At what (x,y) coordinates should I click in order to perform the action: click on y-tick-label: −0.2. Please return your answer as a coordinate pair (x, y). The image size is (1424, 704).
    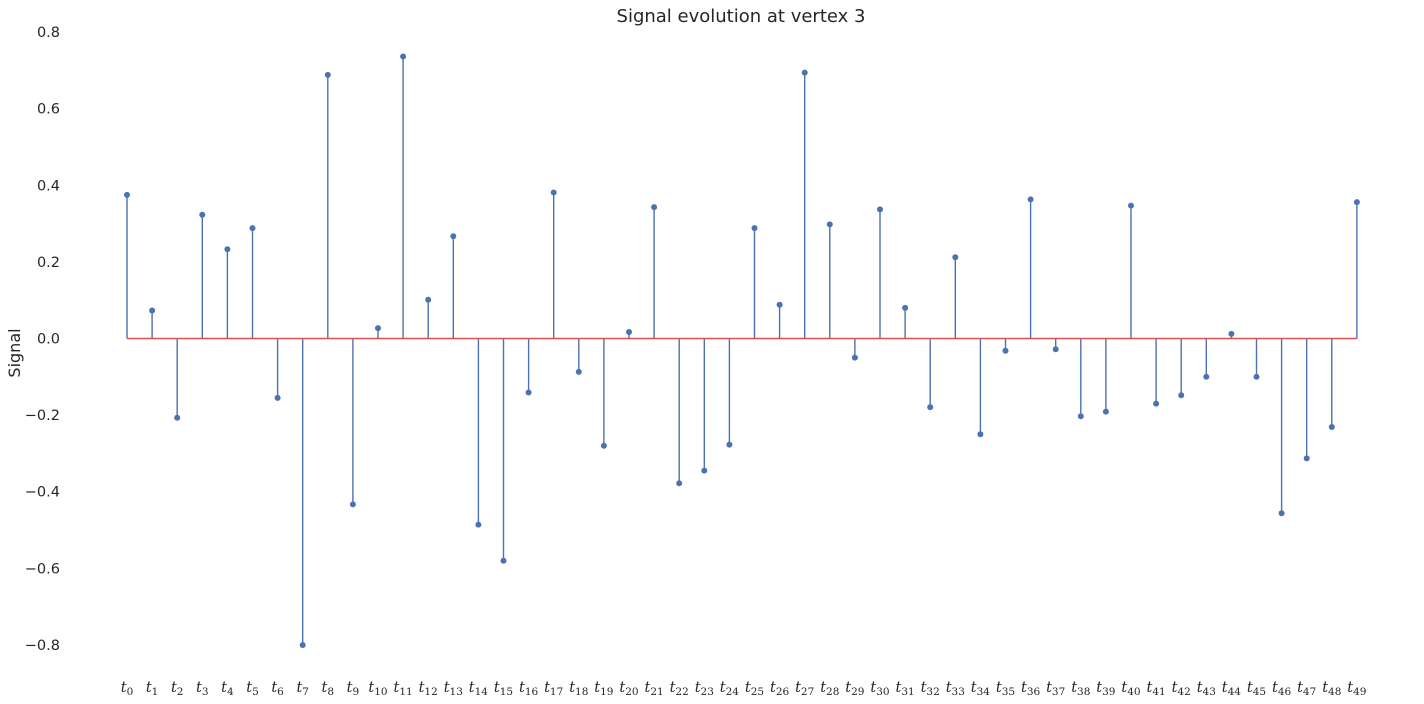
    Looking at the image, I should click on (42, 416).